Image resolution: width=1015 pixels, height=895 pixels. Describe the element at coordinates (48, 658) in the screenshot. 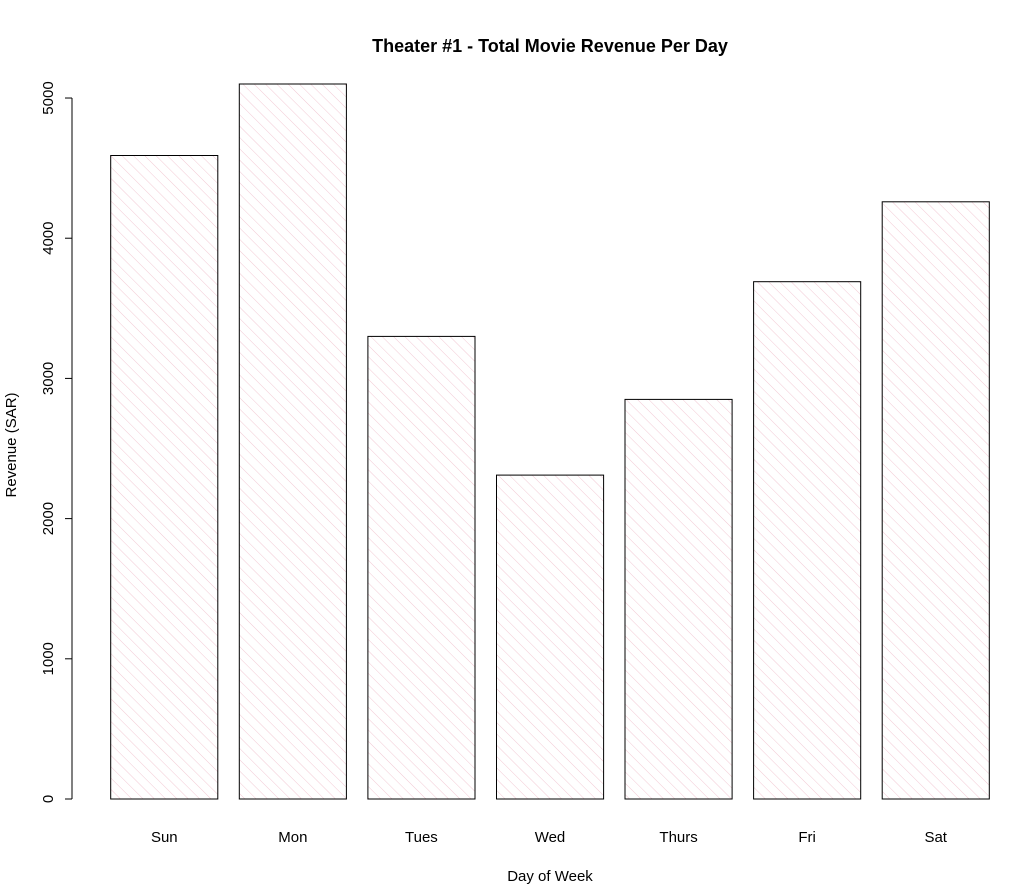

I see `y-tick-label: 1000` at that location.